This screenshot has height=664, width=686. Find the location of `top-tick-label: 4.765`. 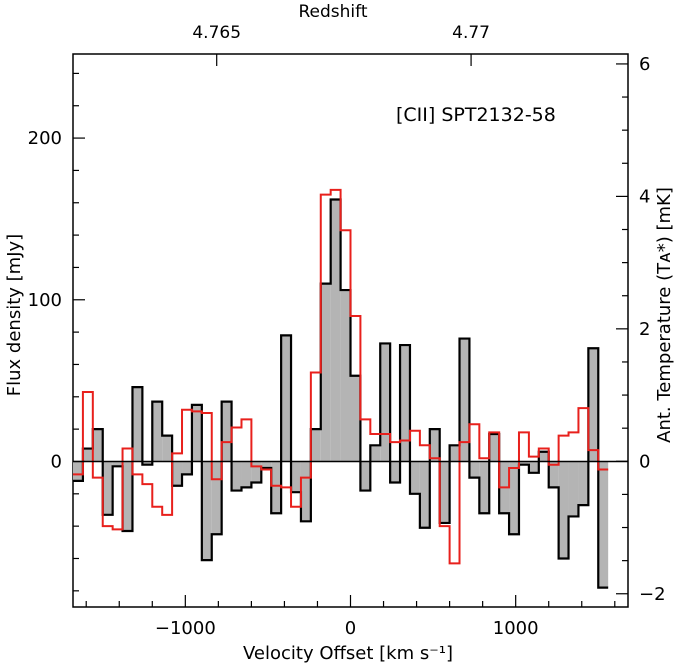

top-tick-label: 4.765 is located at coordinates (216, 33).